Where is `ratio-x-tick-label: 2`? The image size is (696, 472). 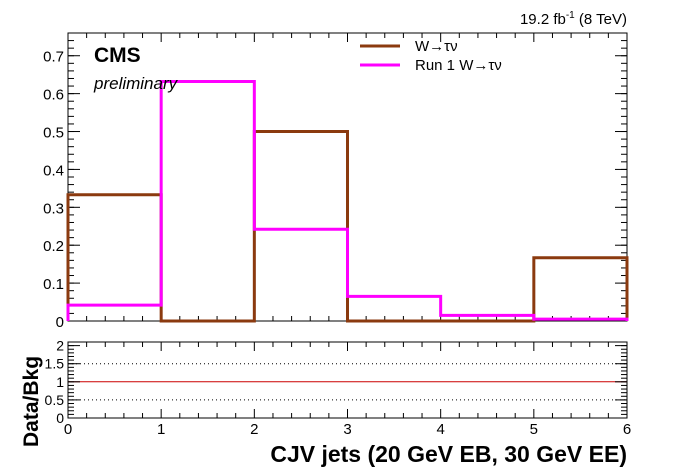 ratio-x-tick-label: 2 is located at coordinates (254, 429).